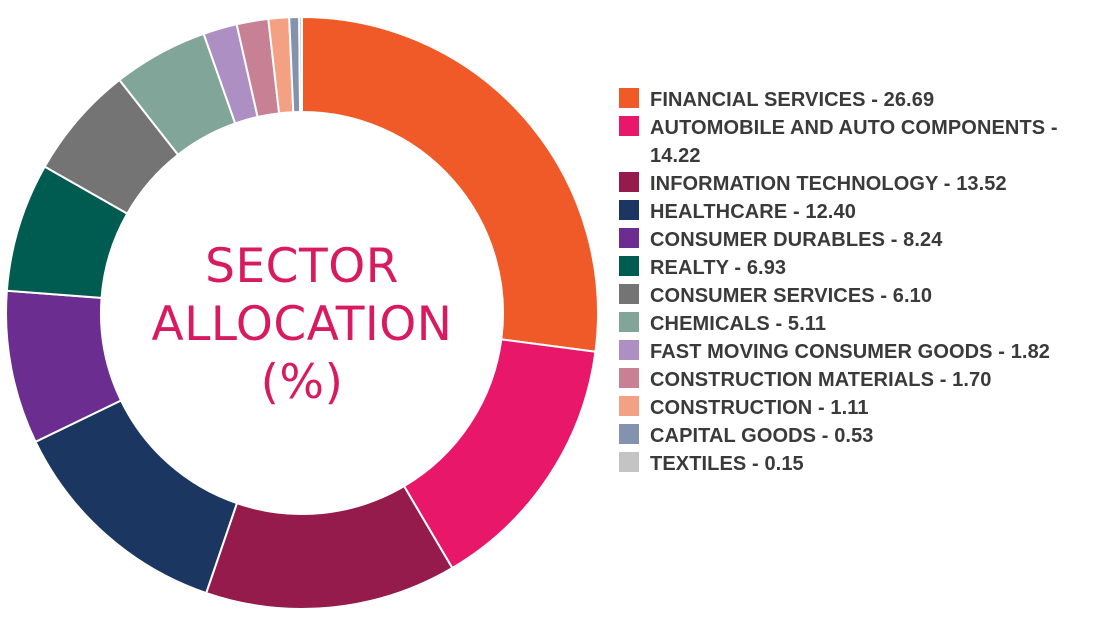  What do you see at coordinates (792, 100) in the screenshot?
I see `legend-label: FINANCIAL SERVICES - 26.69` at bounding box center [792, 100].